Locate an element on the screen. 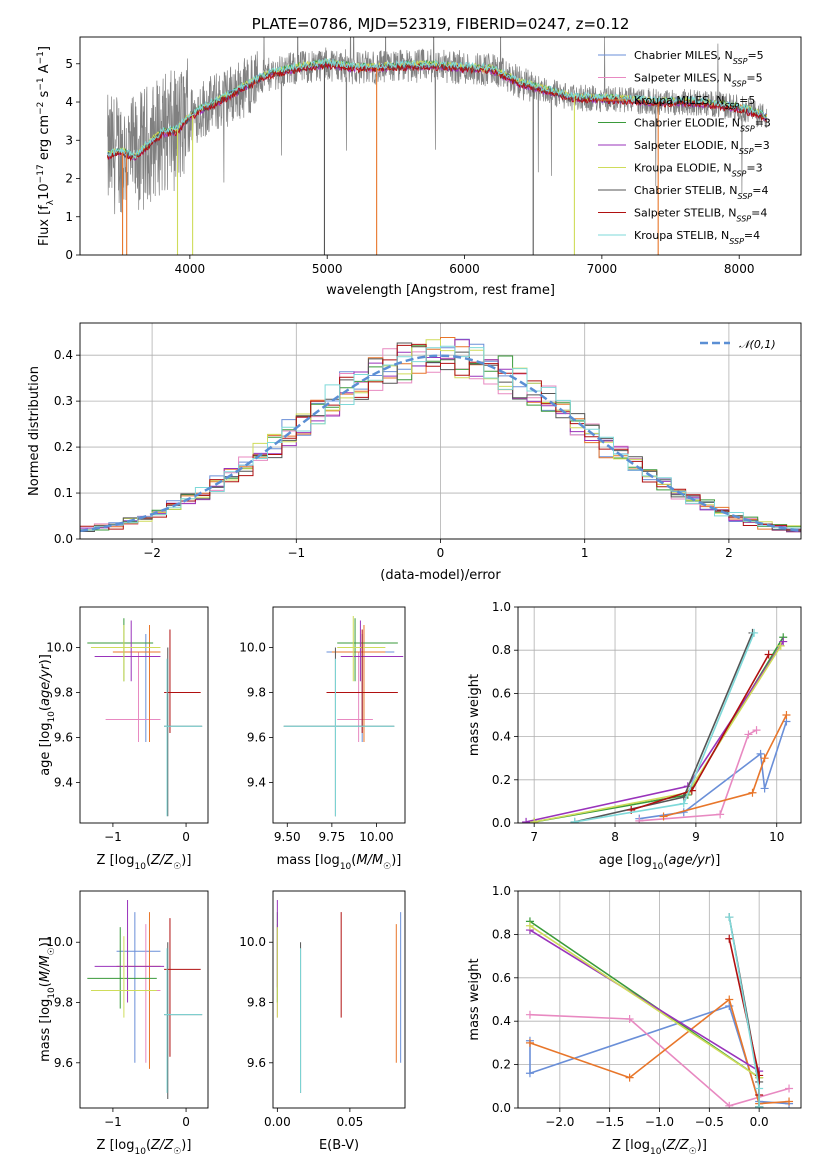 This screenshot has width=819, height=1170. legend-label: Salpeter MILES, NSSP=5 is located at coordinates (698, 80).